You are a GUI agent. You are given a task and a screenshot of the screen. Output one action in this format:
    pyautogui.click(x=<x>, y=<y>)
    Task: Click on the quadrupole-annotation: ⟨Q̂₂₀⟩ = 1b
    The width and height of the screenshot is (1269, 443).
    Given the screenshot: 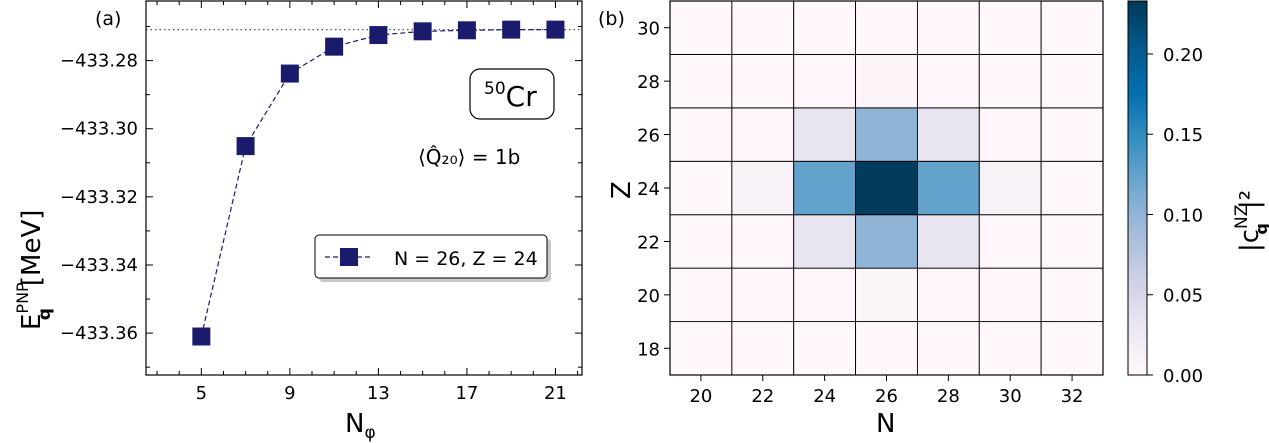 What is the action you would take?
    pyautogui.click(x=469, y=157)
    